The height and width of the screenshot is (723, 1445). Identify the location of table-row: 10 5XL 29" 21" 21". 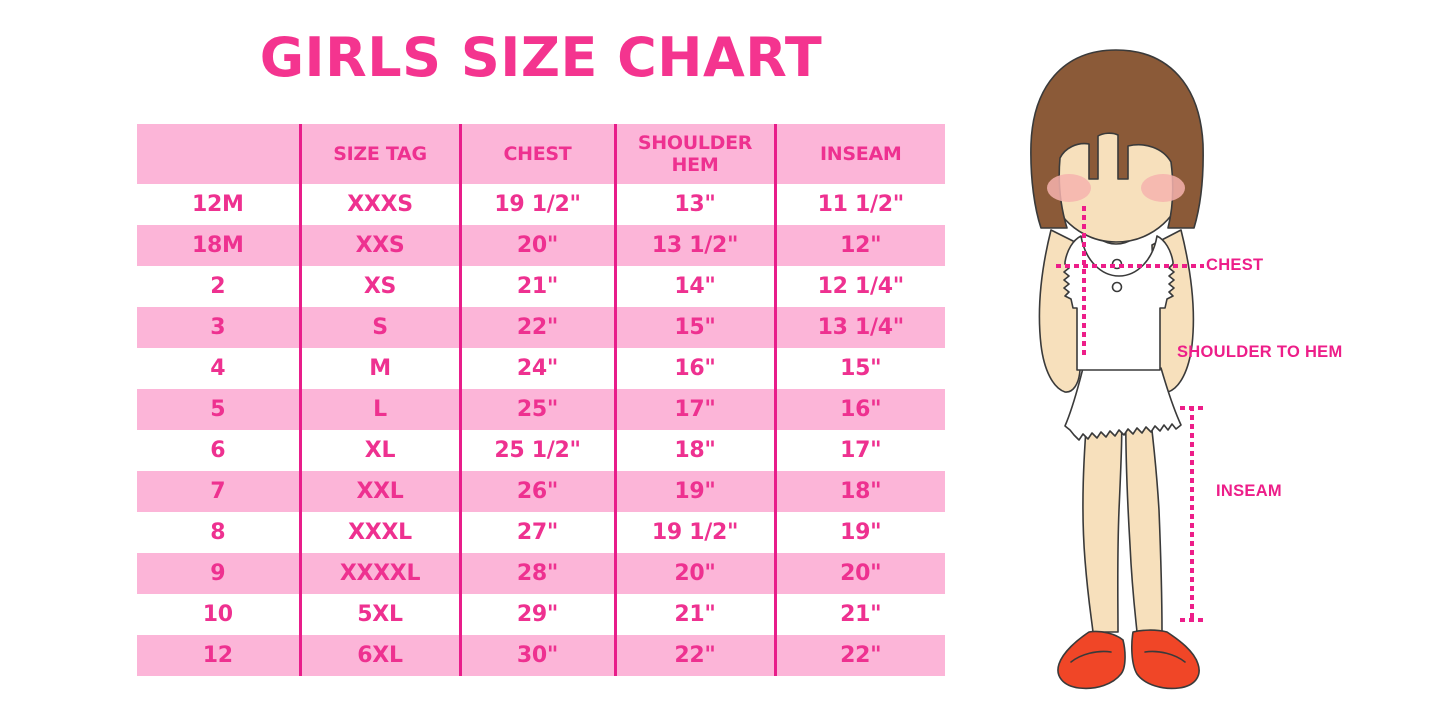
(541, 614).